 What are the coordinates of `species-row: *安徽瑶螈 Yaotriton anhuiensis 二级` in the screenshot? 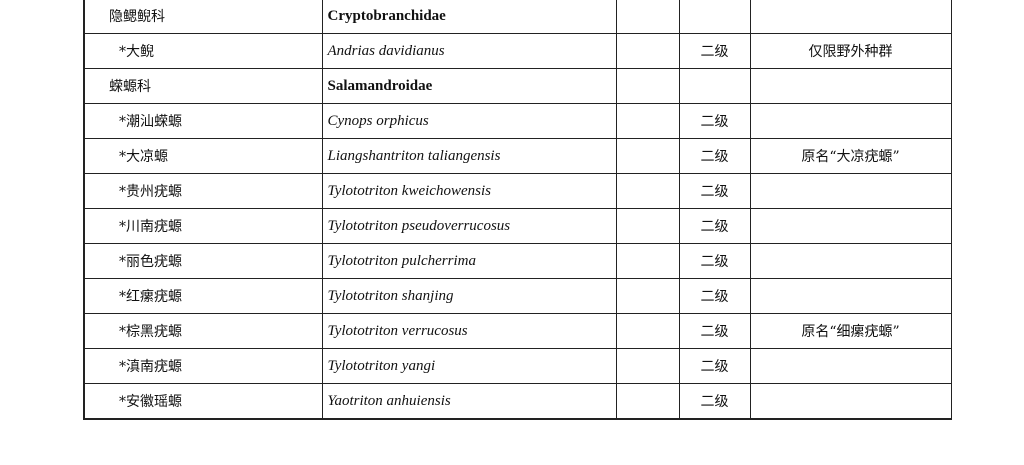 It's located at (517, 401).